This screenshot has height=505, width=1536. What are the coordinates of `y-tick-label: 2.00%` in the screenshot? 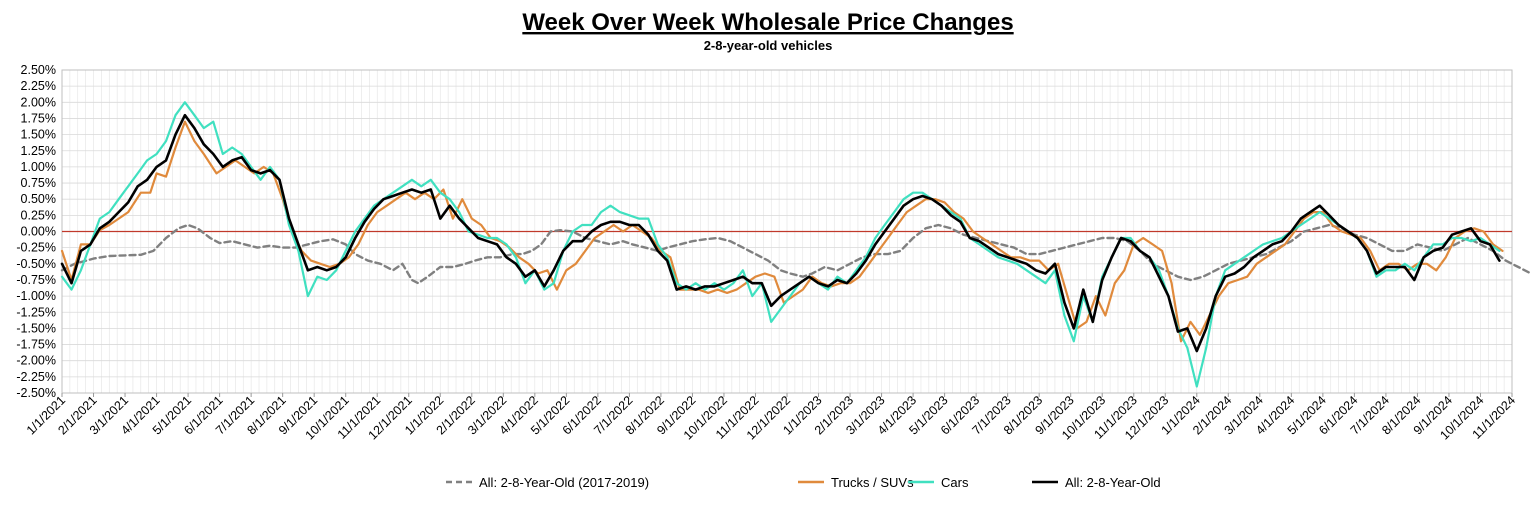 It's located at (38, 102).